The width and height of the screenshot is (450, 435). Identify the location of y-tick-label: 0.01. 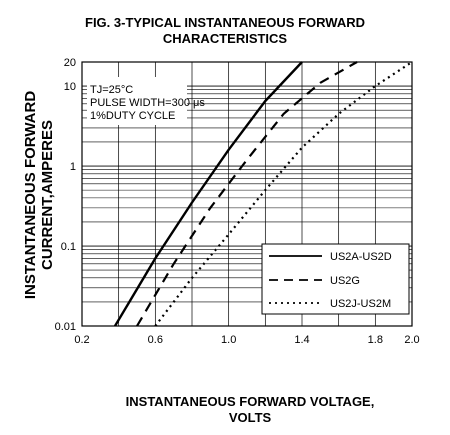
(65, 327).